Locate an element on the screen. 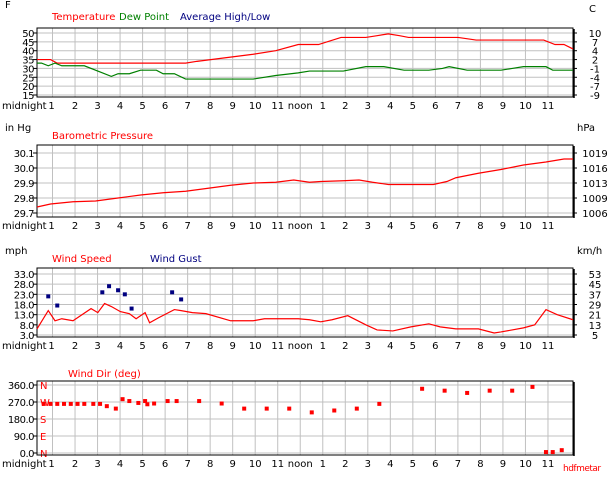 Image resolution: width=614 pixels, height=480 pixels. y-tick-label: 18.0 is located at coordinates (24, 306).